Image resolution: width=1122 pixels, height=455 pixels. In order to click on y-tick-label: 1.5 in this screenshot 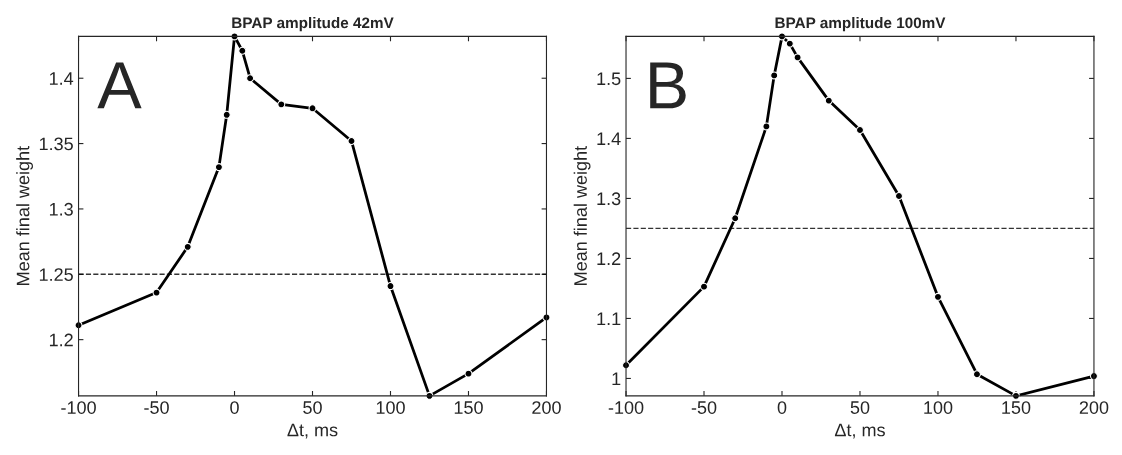, I will do `click(609, 79)`.